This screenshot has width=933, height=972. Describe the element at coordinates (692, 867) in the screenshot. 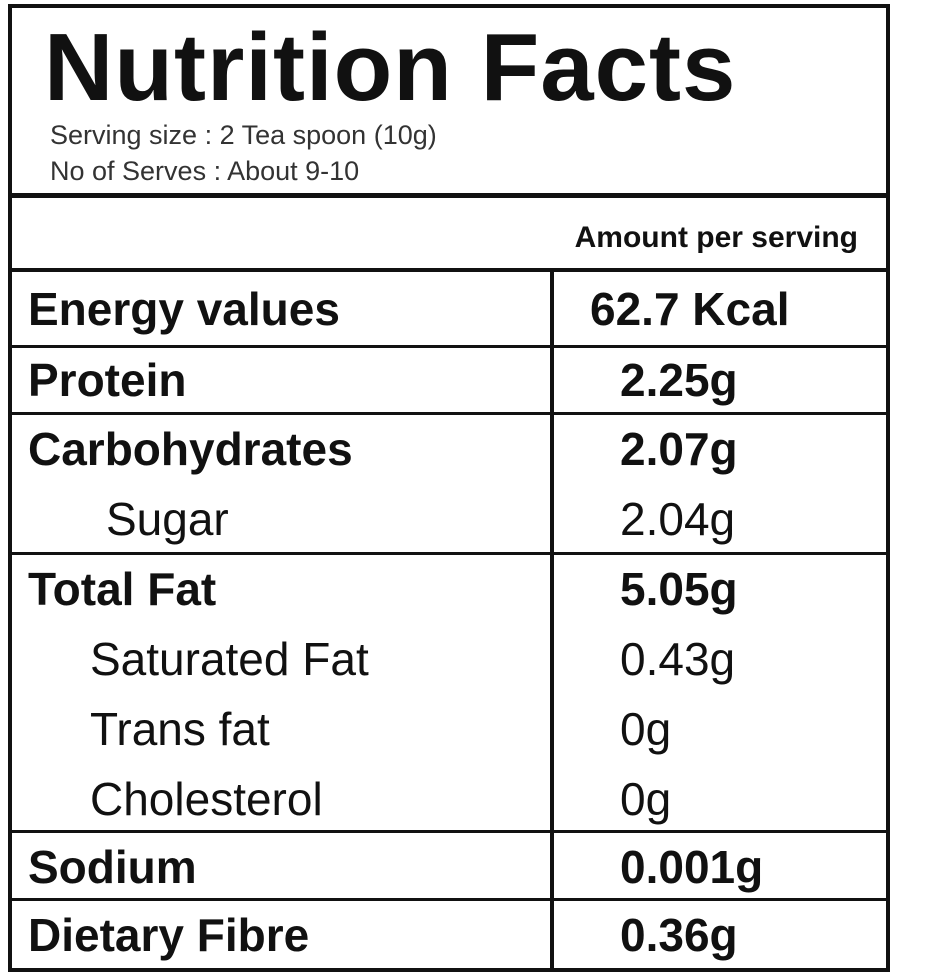

I see `row-value: 0.001g` at that location.